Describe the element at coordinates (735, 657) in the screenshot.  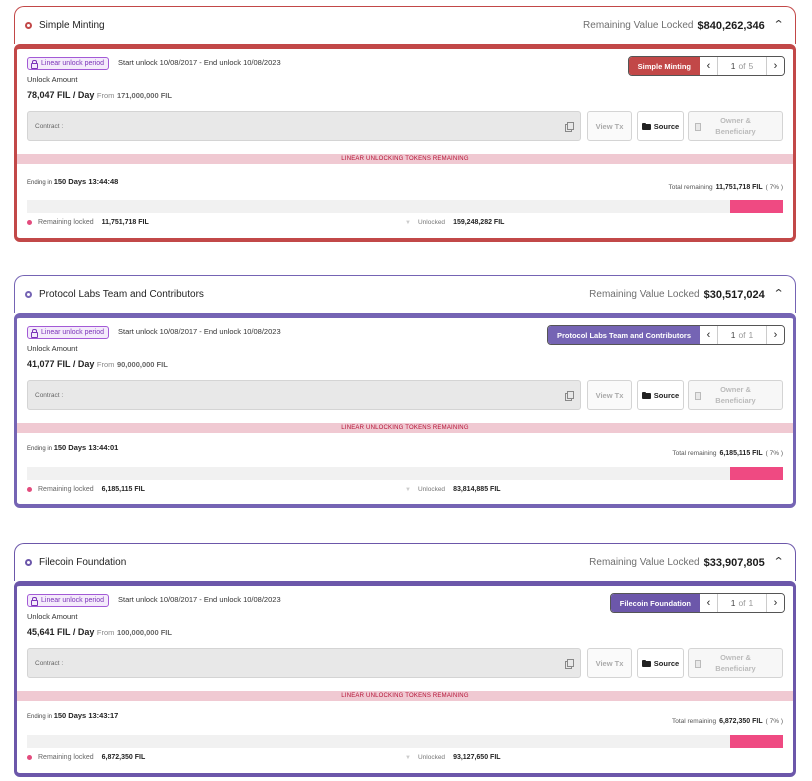
I see `owner-label: Owner &` at that location.